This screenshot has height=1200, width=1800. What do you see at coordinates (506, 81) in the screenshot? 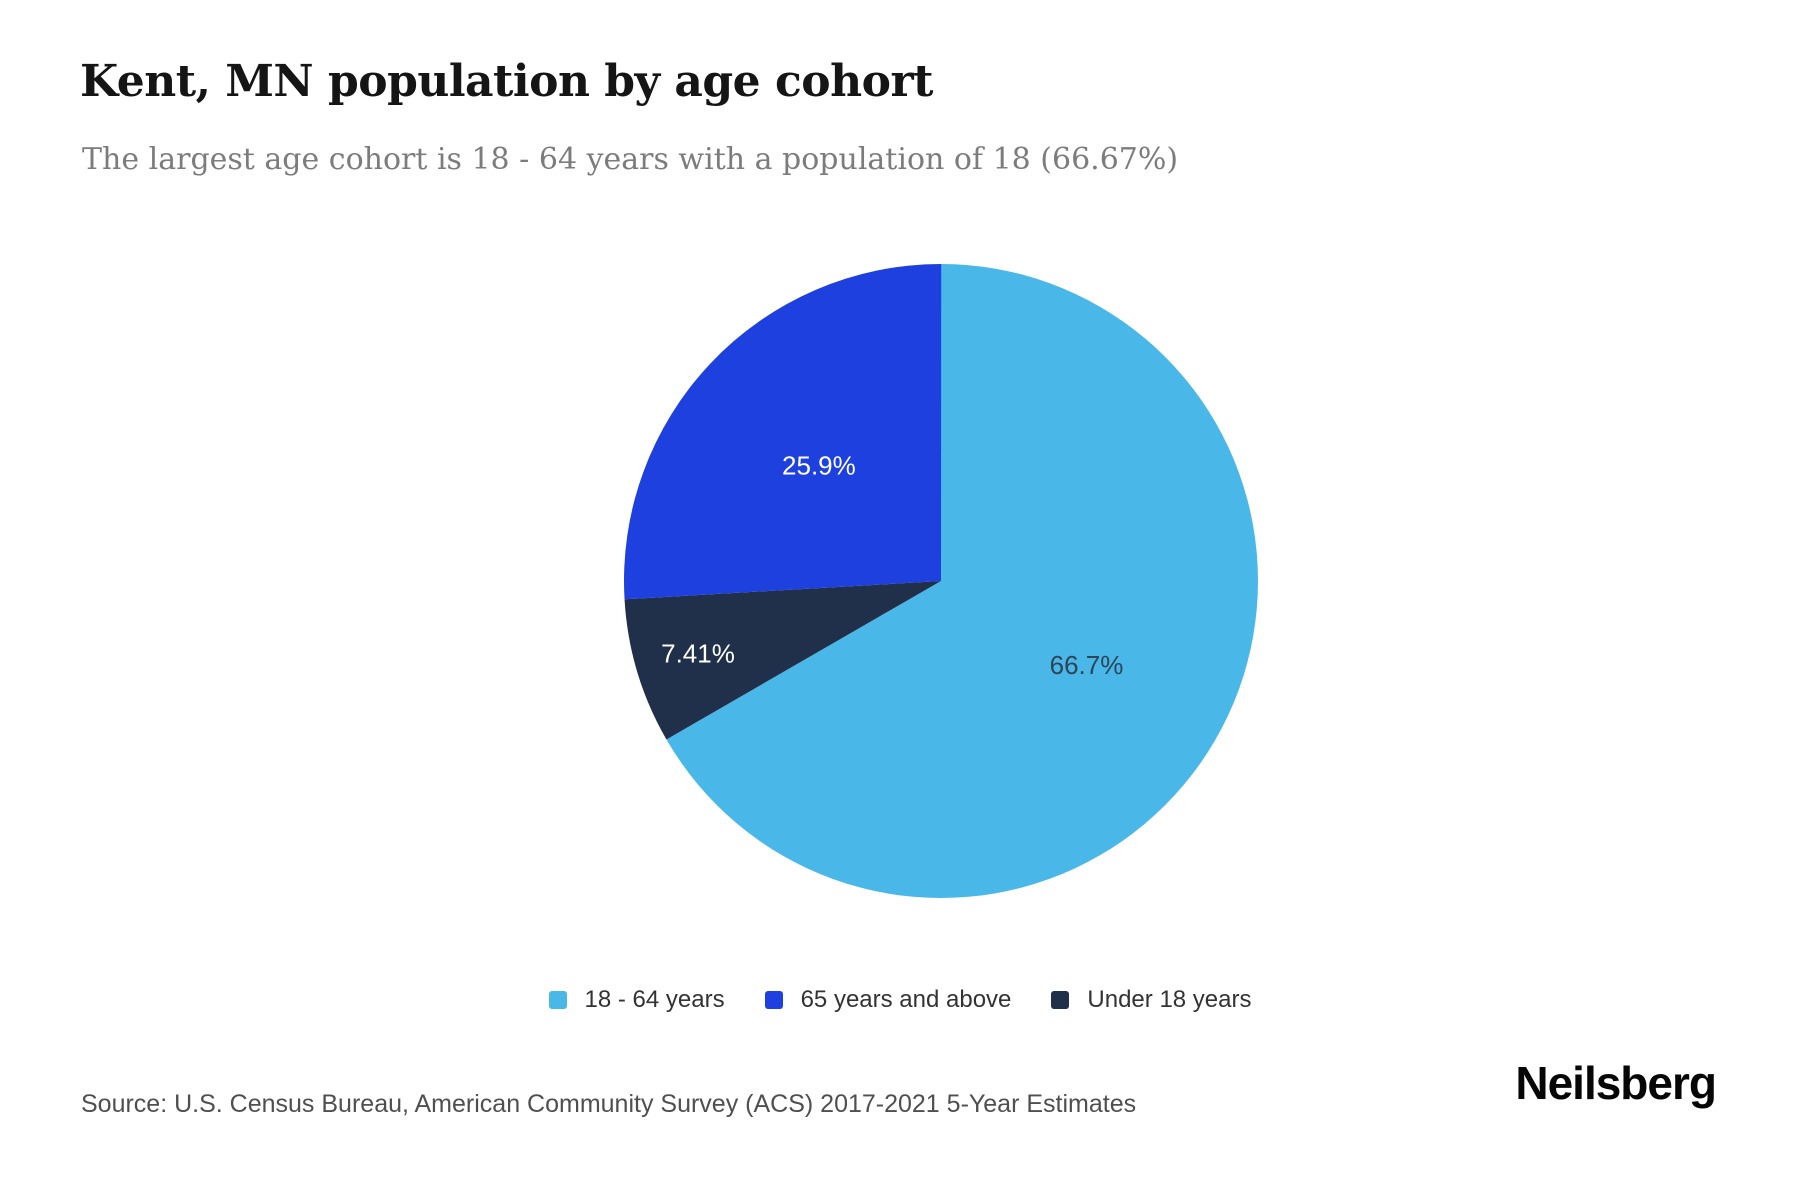
I see `page-title: Kent, MN population by age cohort` at bounding box center [506, 81].